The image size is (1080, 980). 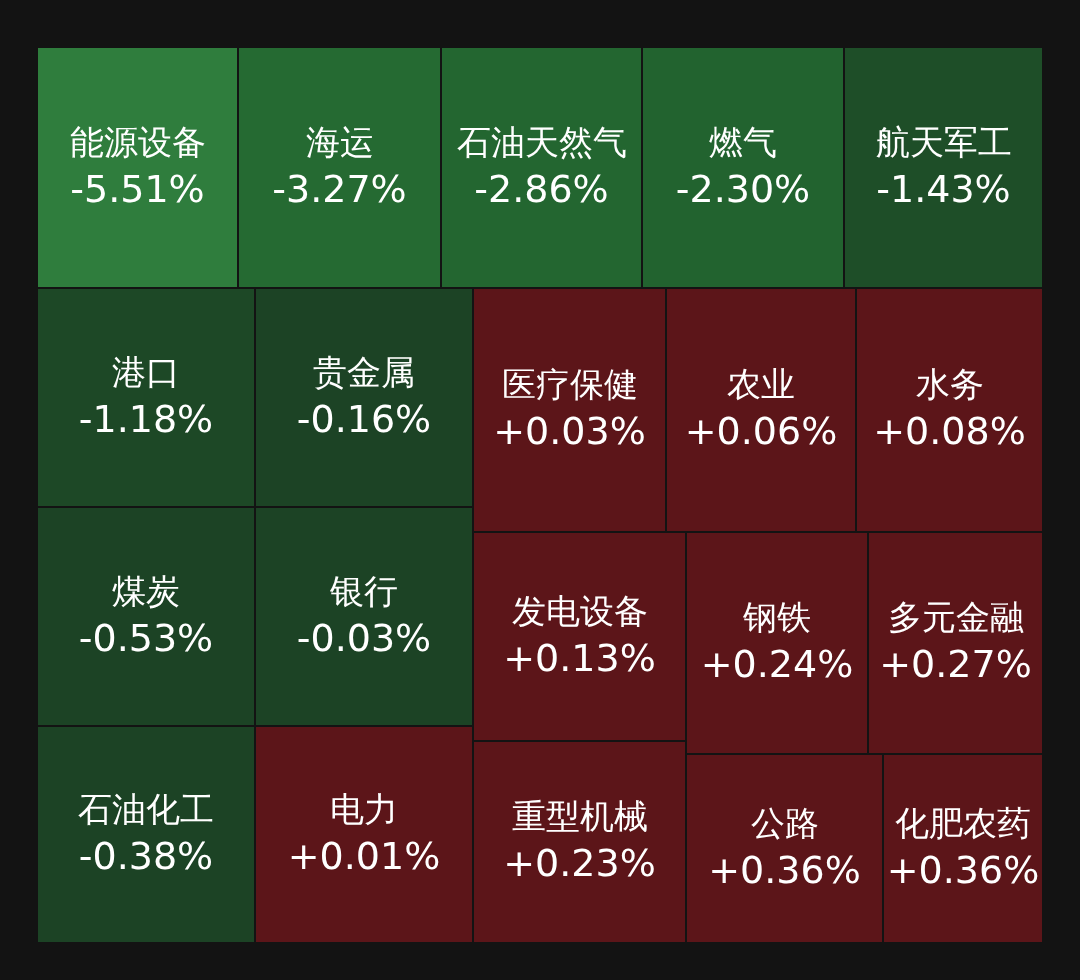 I want to click on category-label: 银行, so click(x=363, y=590).